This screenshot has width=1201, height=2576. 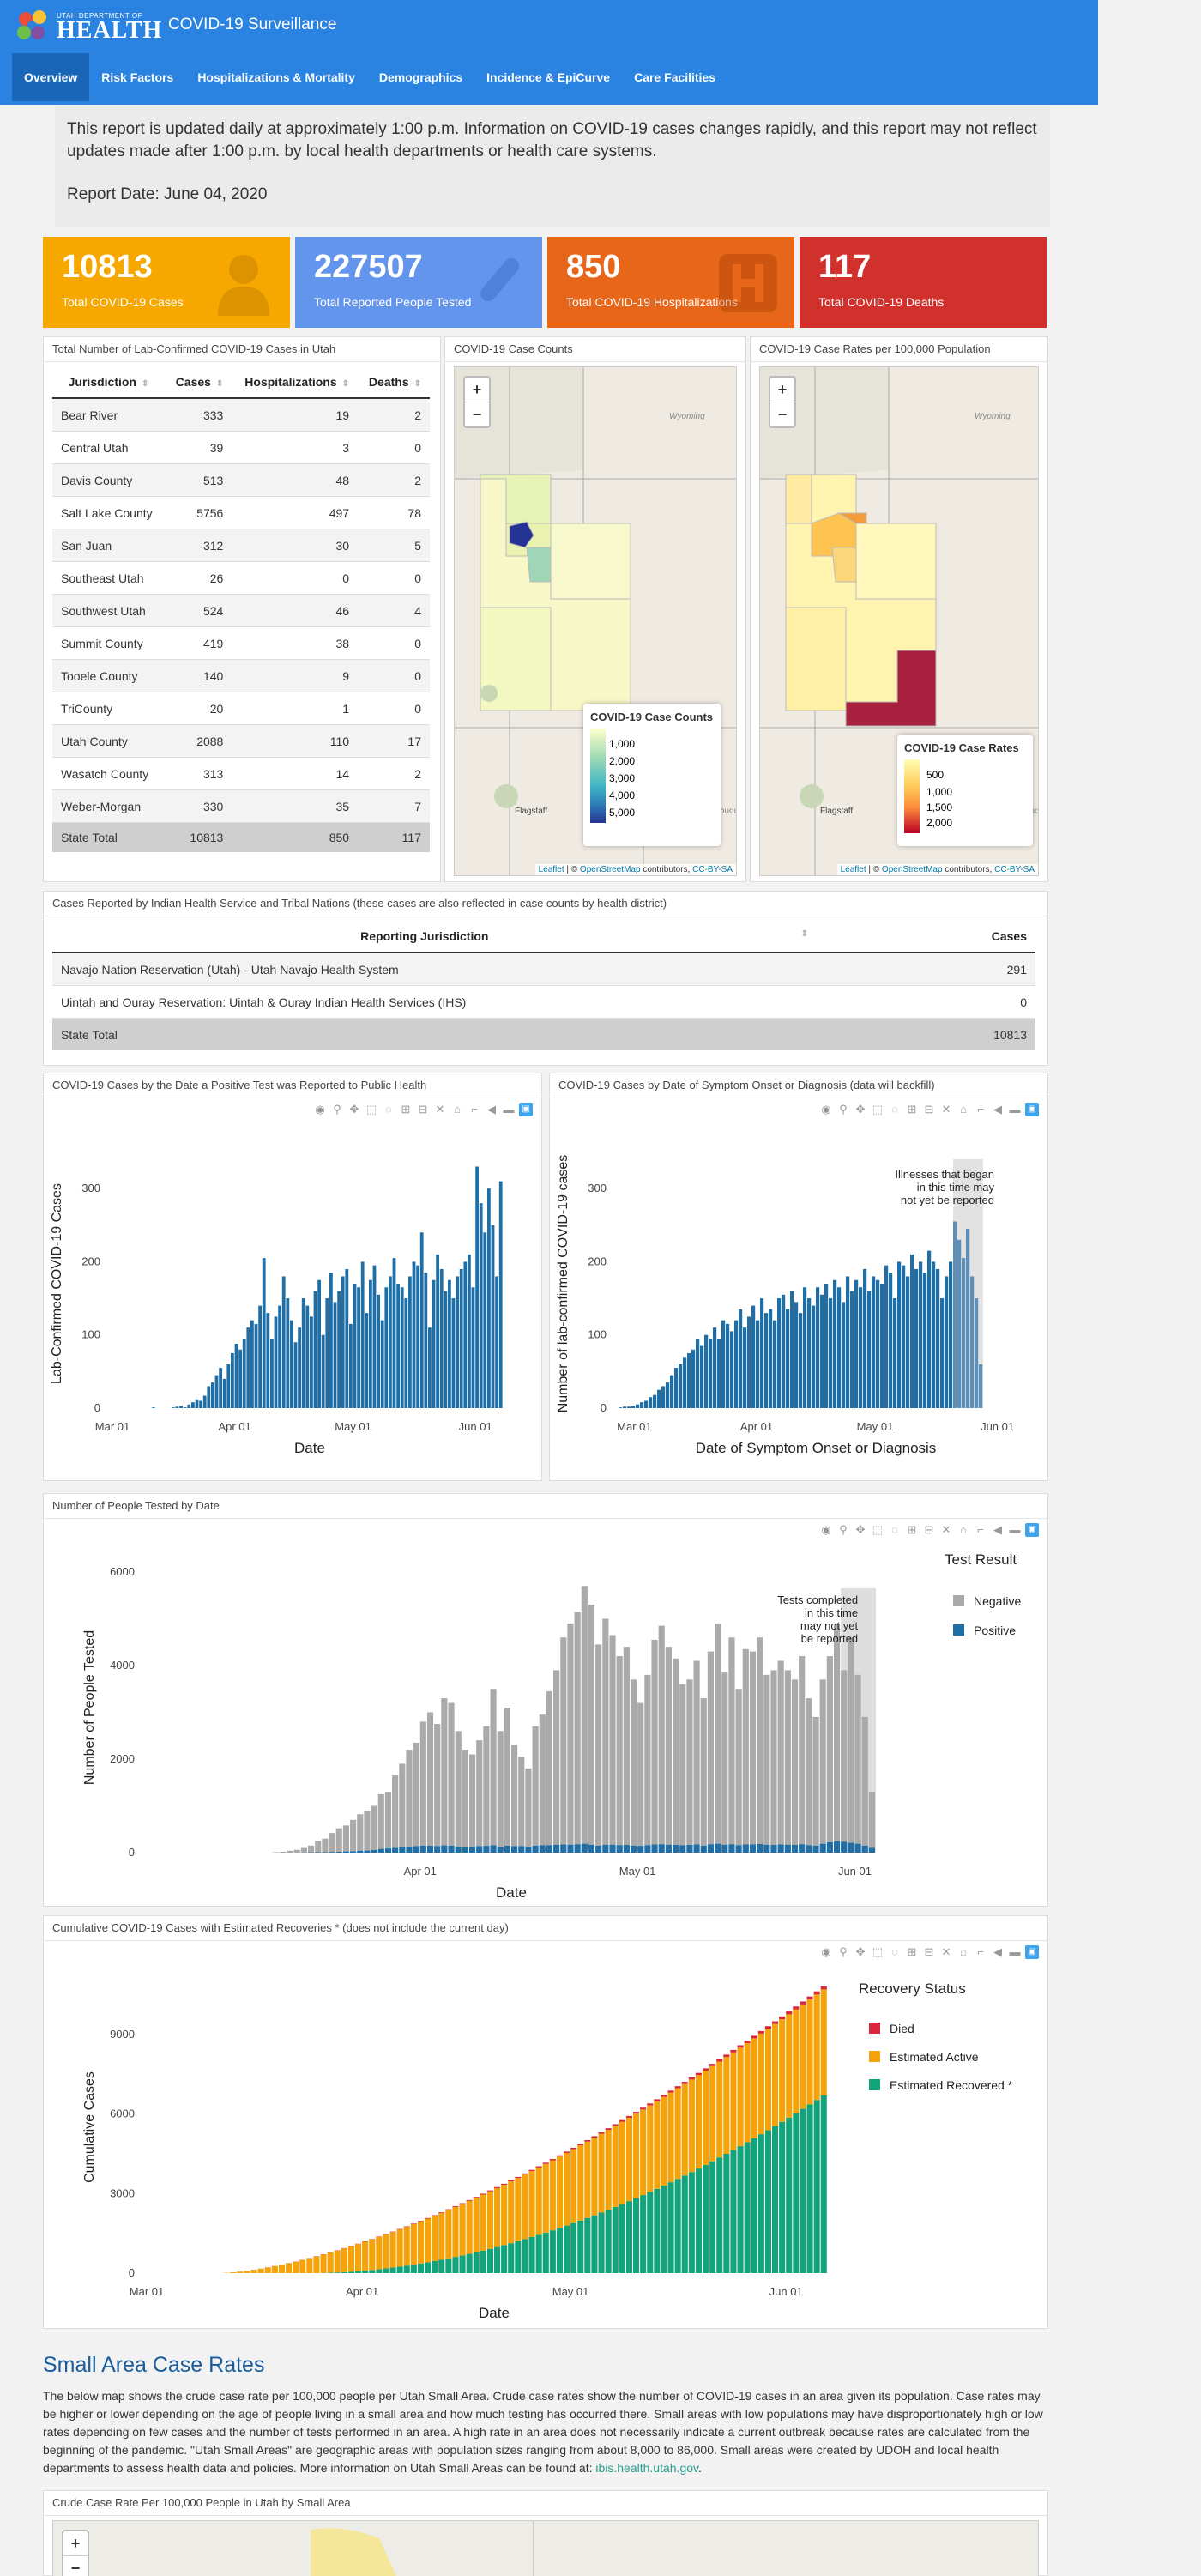 What do you see at coordinates (855, 1871) in the screenshot?
I see `x-tick-label: Jun 01` at bounding box center [855, 1871].